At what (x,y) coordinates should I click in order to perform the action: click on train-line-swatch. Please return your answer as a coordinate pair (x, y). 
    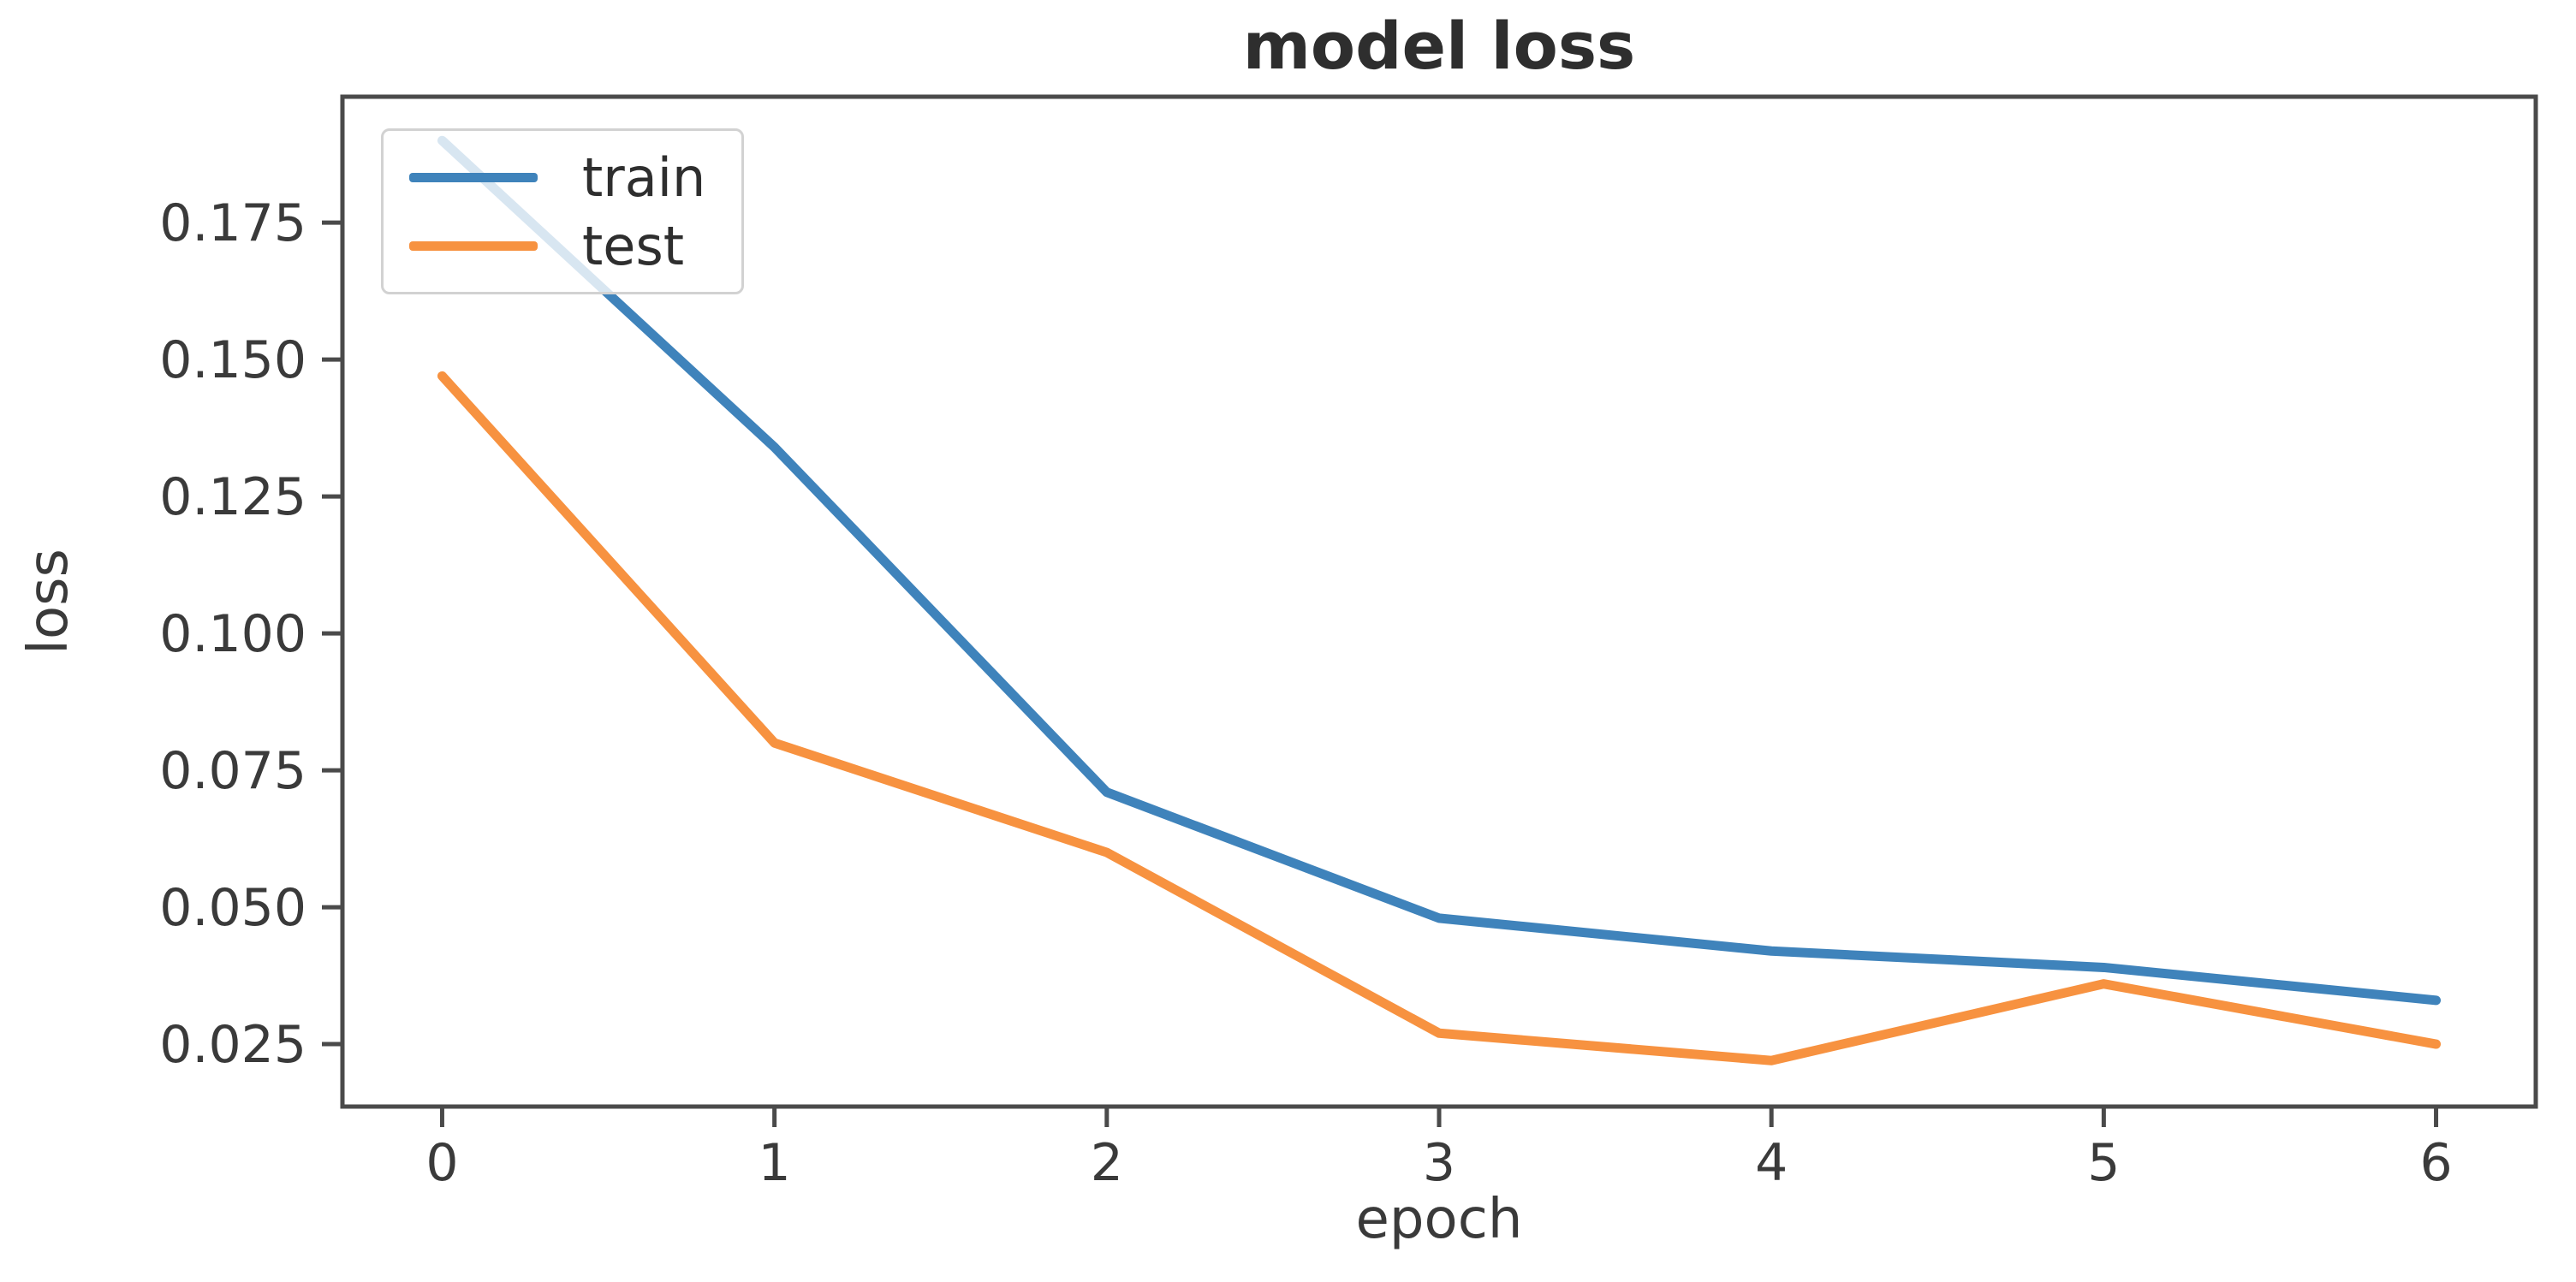
    Looking at the image, I should click on (473, 177).